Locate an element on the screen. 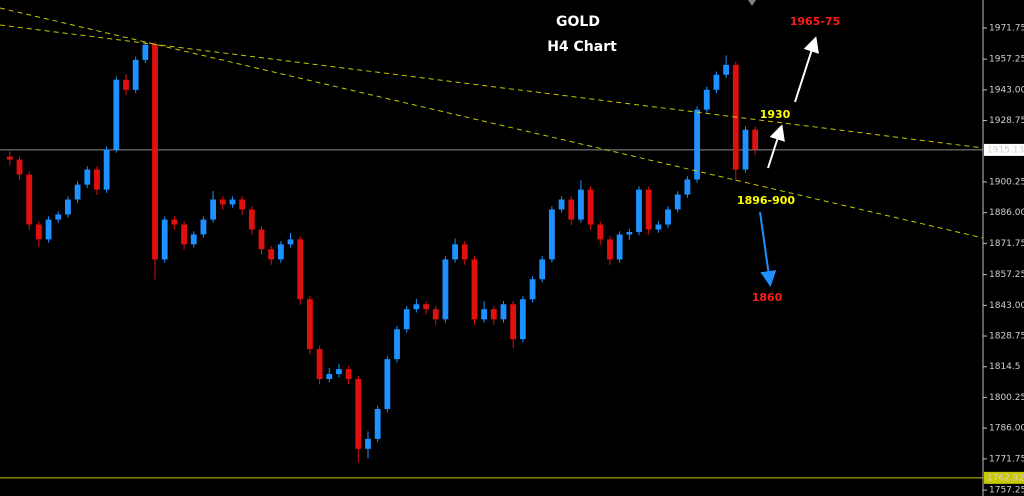  y-tick-label: 1957.25 is located at coordinates (1006, 60).